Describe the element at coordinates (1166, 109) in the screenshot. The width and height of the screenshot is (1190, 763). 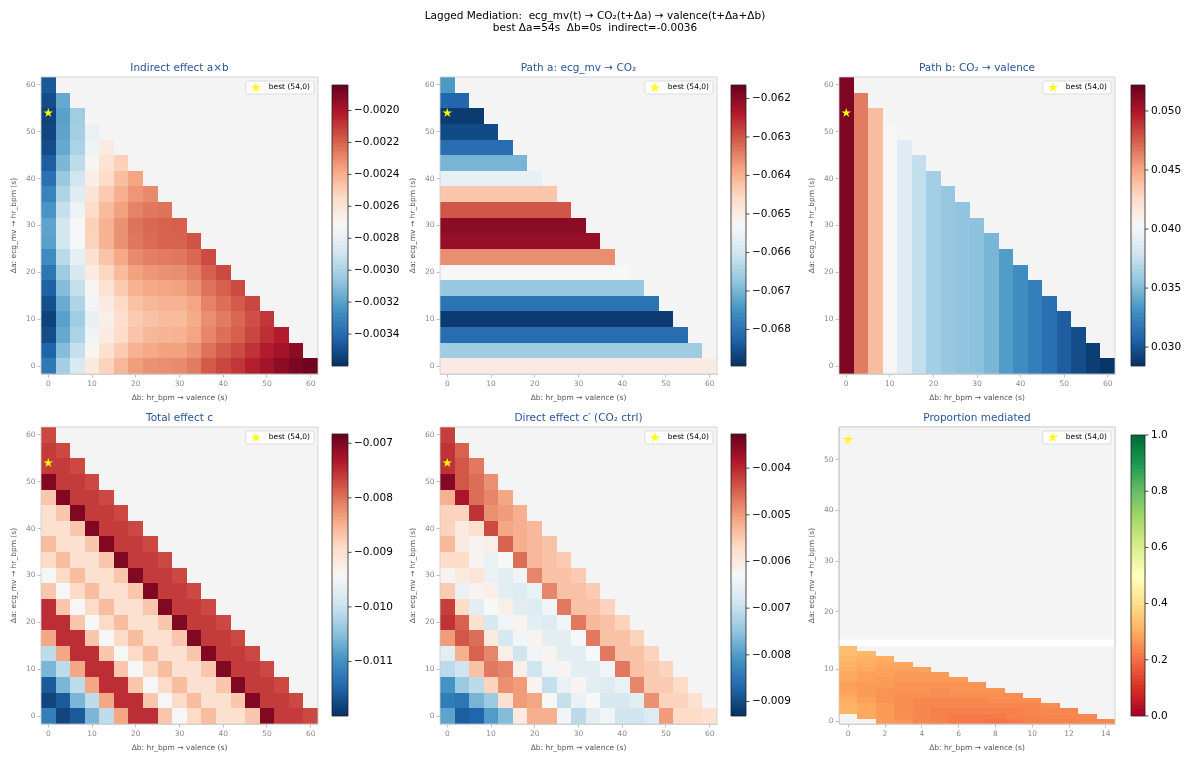
I see `color-bar-label: 0.050` at that location.